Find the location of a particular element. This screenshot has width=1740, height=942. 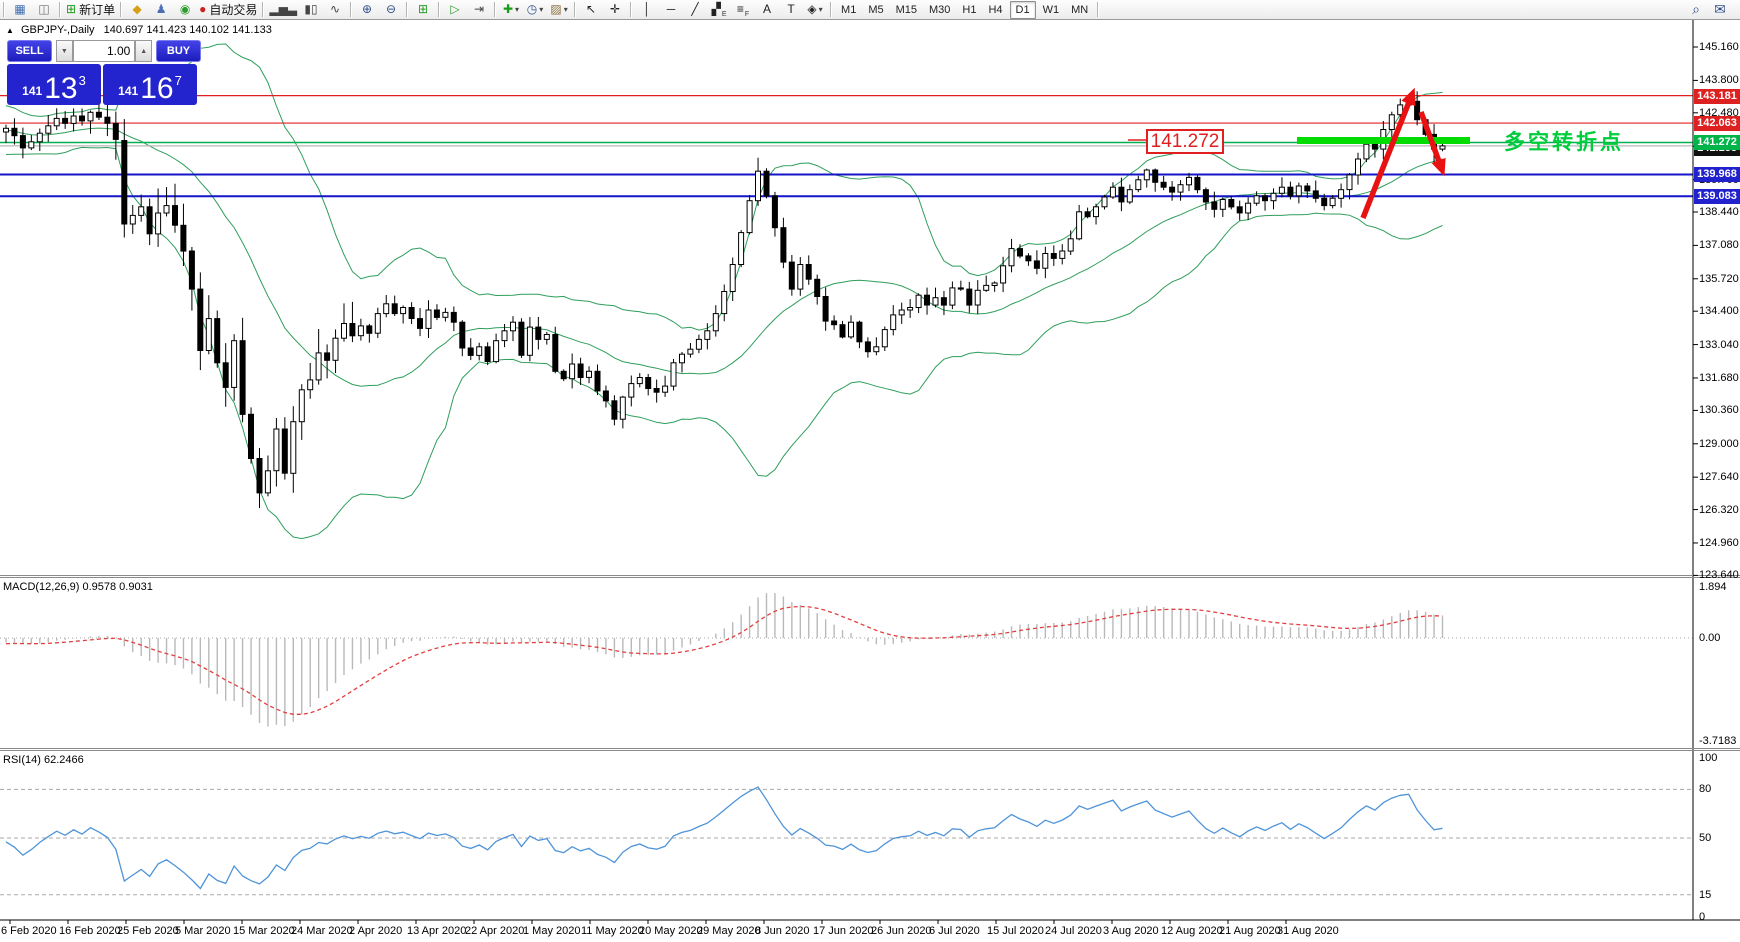

tf-button-w1: W1 is located at coordinates (1051, 9).